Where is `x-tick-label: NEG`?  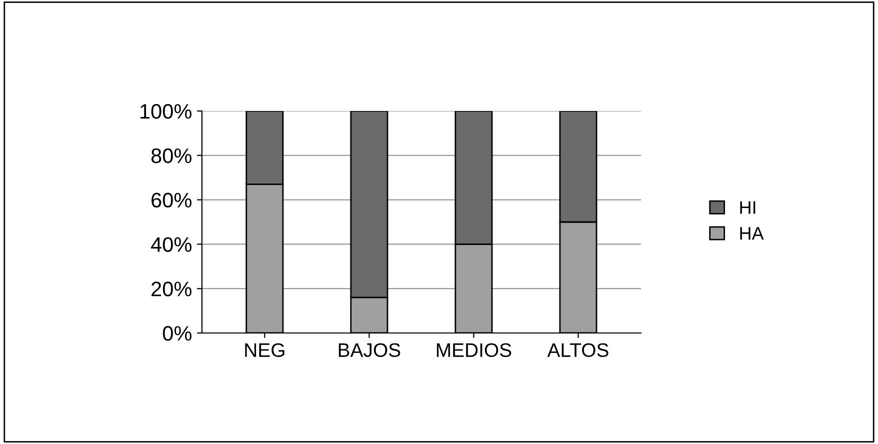 x-tick-label: NEG is located at coordinates (264, 350).